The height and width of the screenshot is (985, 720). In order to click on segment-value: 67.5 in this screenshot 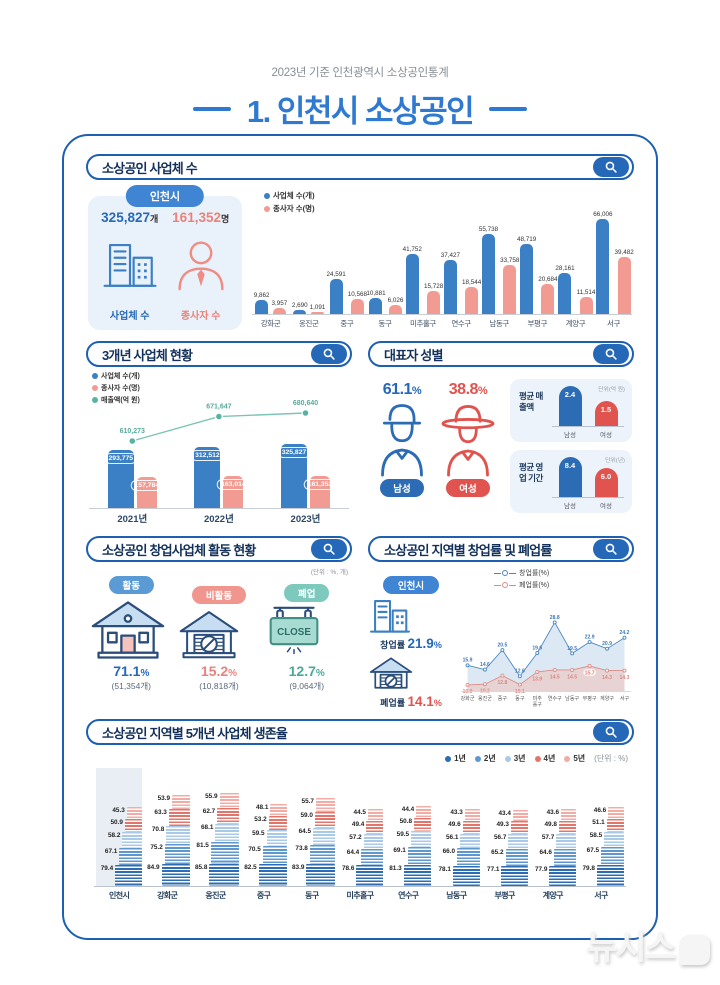, I will do `click(593, 851)`.